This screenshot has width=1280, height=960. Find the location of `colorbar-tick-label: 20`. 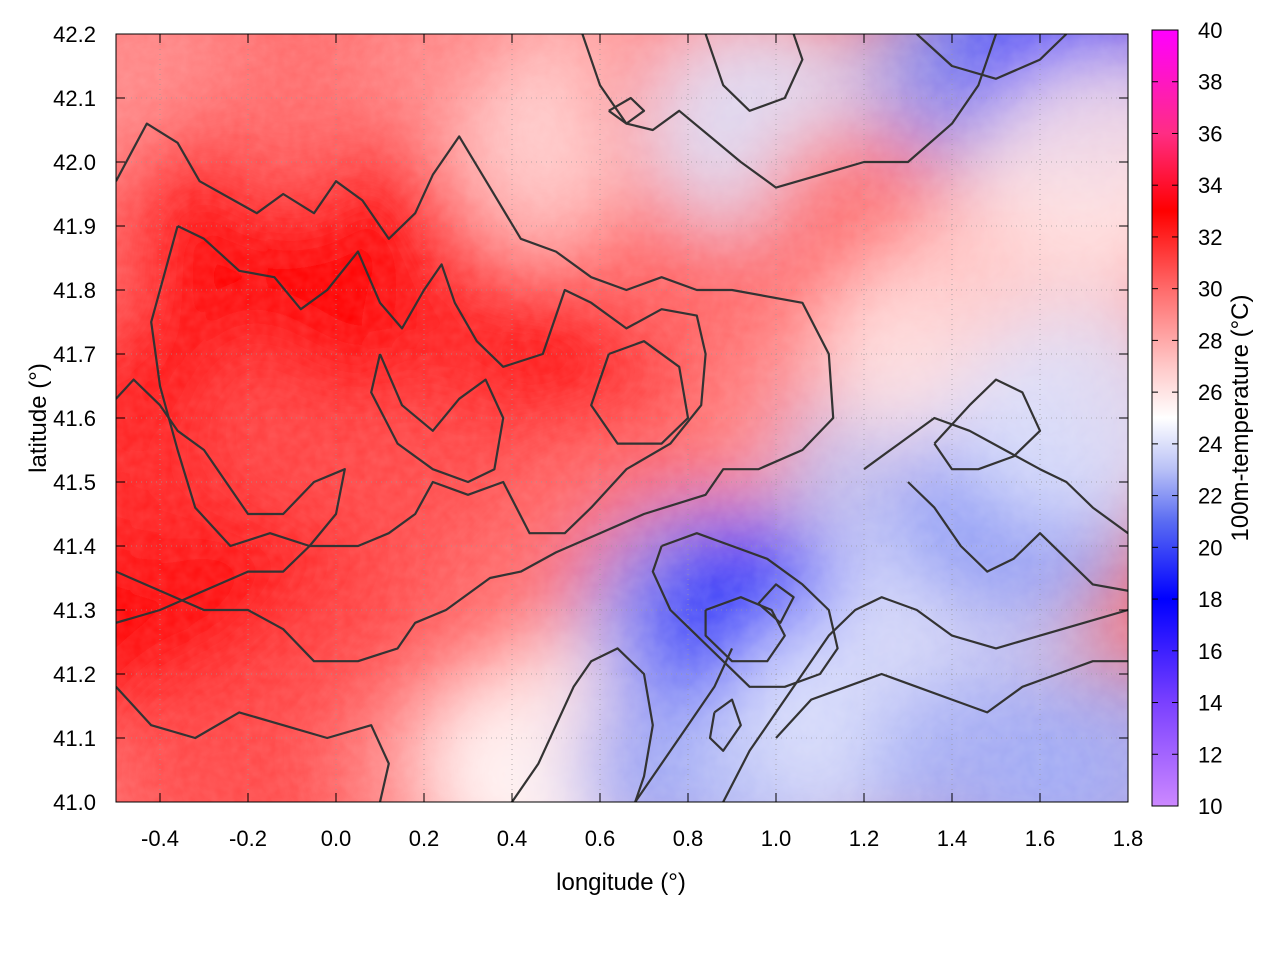

colorbar-tick-label: 20 is located at coordinates (1210, 547).